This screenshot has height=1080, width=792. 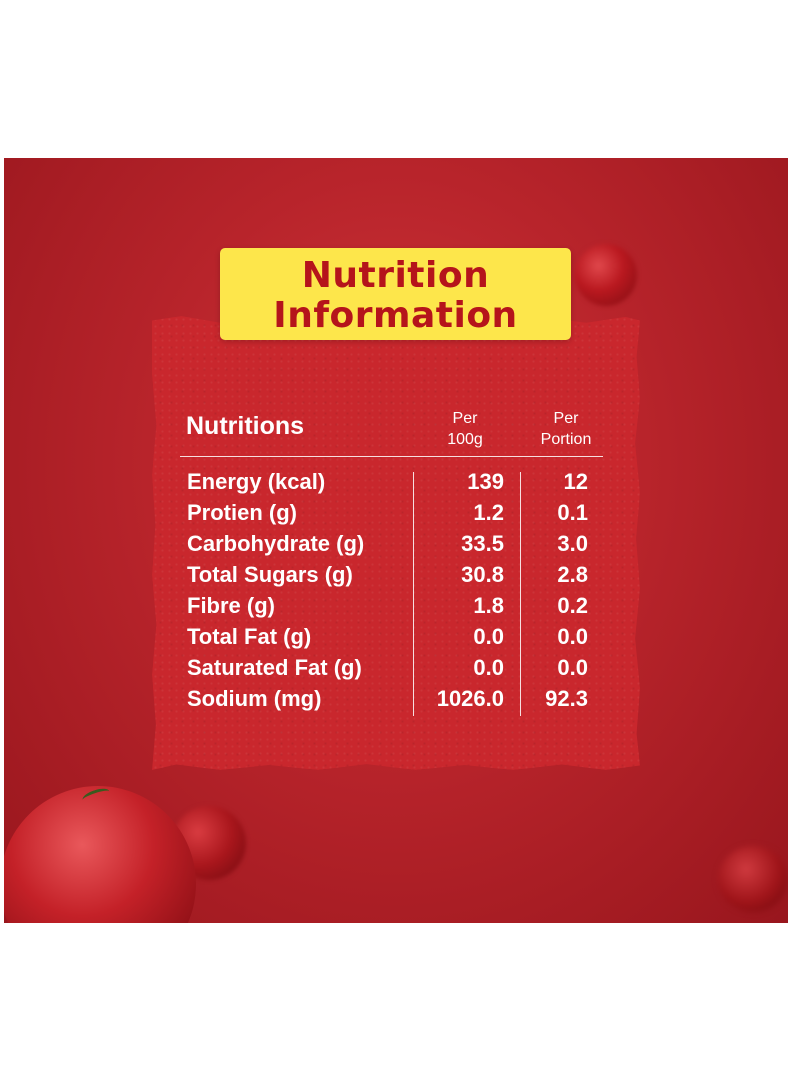 I want to click on table-row: Total Fat (g) 0.0 0.0, so click(x=396, y=639).